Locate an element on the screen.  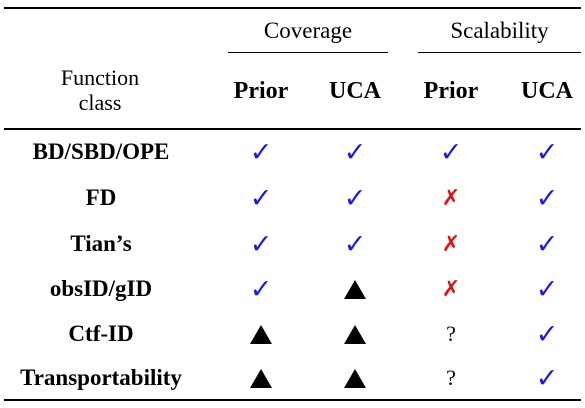
scalability-prior-header: Prior is located at coordinates (451, 90).